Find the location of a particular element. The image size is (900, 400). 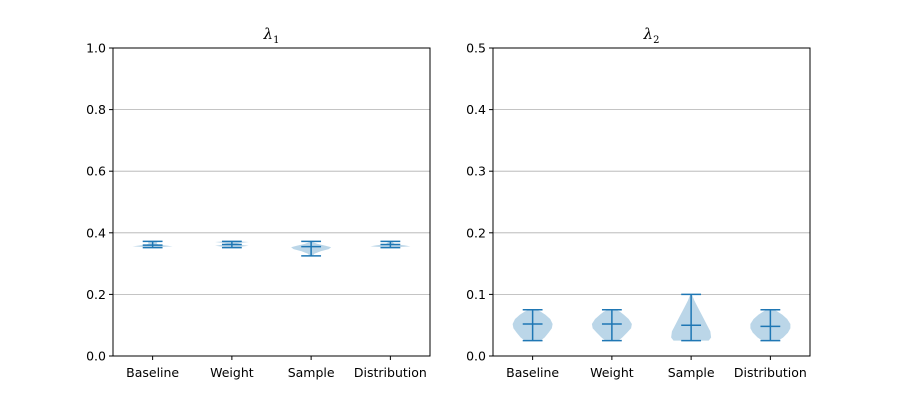

title-subscript: 1 is located at coordinates (276, 40).